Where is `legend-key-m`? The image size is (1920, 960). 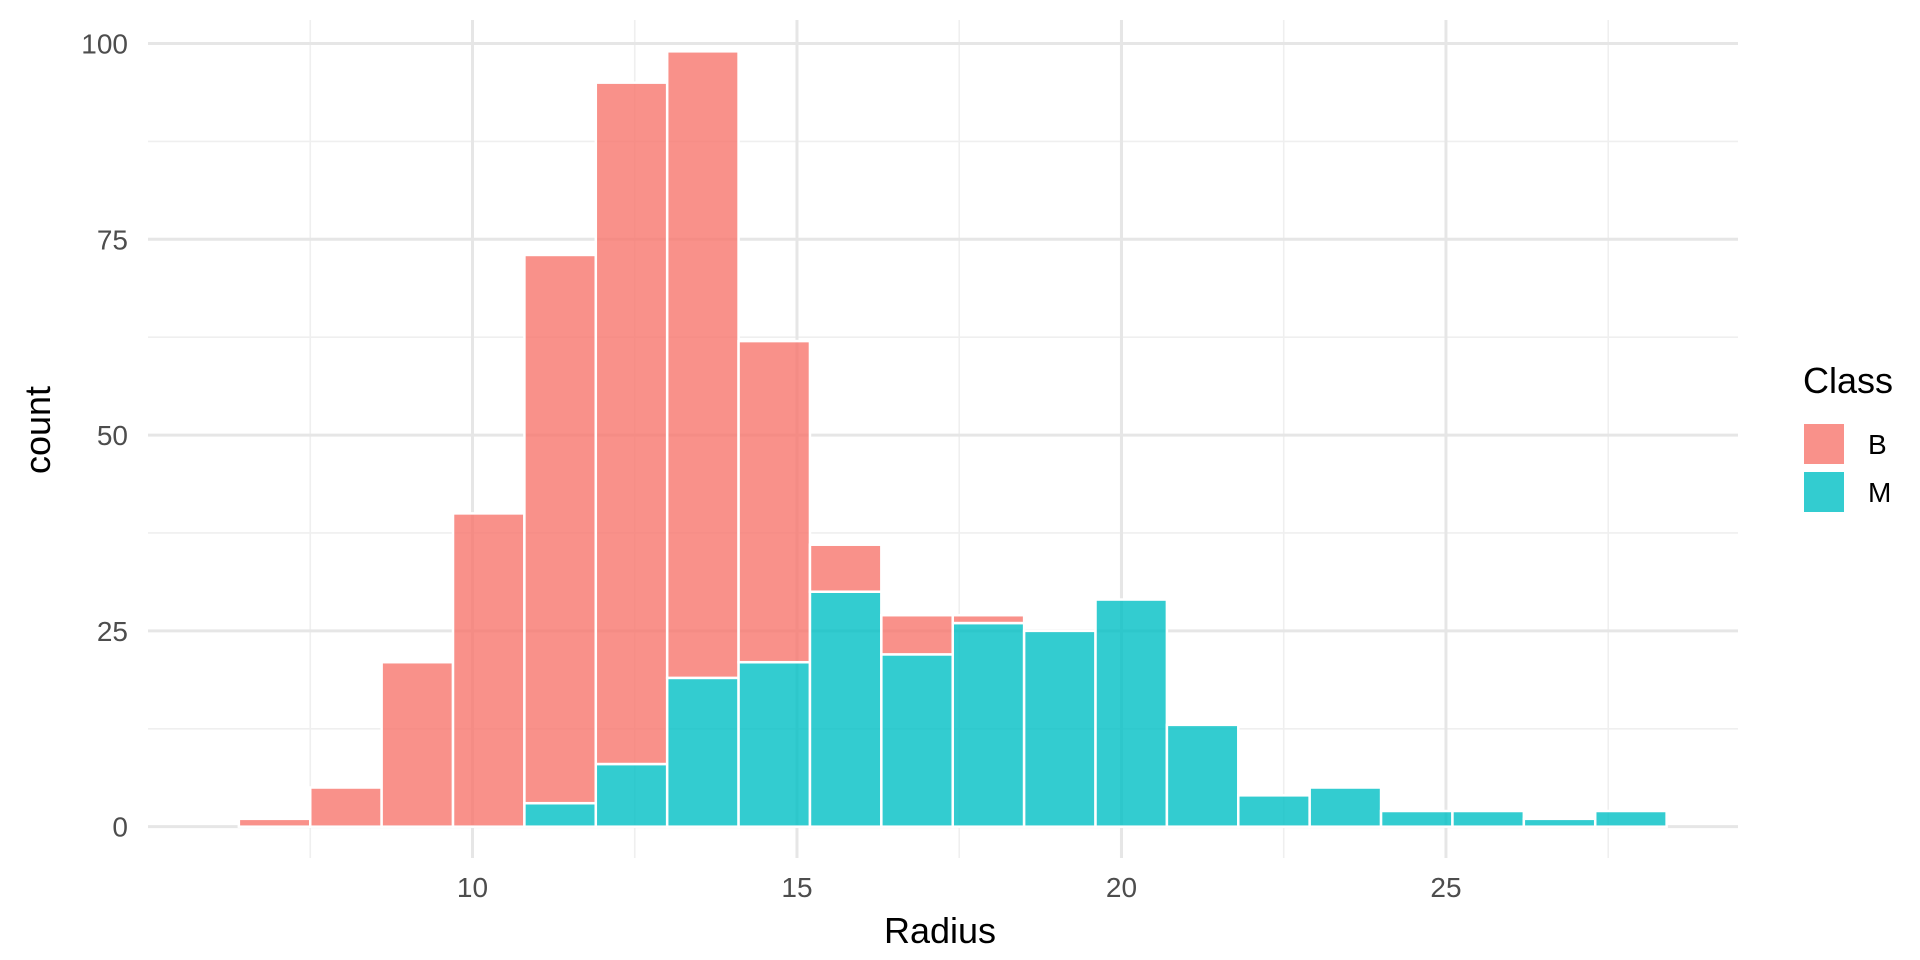 legend-key-m is located at coordinates (1824, 492).